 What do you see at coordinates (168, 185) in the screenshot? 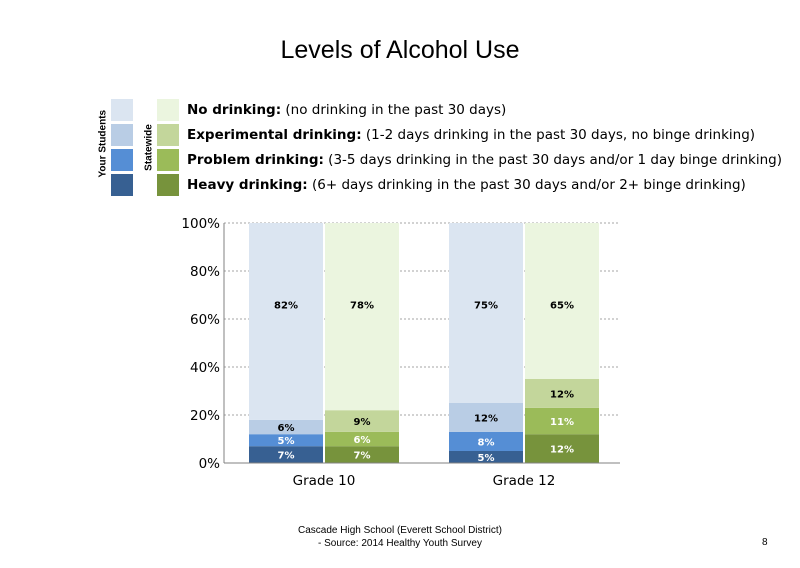
I see `legend-swatch-state-heavy` at bounding box center [168, 185].